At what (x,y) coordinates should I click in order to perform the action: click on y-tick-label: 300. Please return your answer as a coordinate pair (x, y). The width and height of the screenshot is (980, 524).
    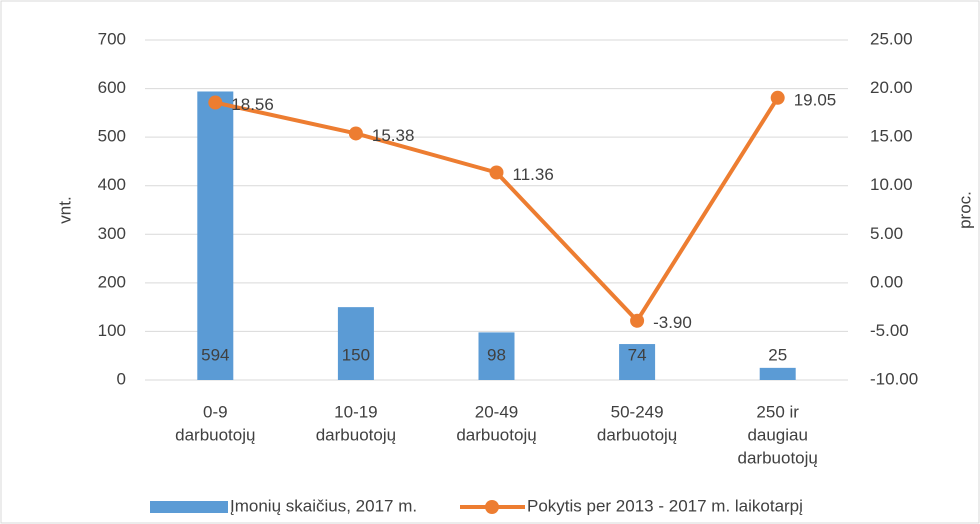
    Looking at the image, I should click on (112, 233).